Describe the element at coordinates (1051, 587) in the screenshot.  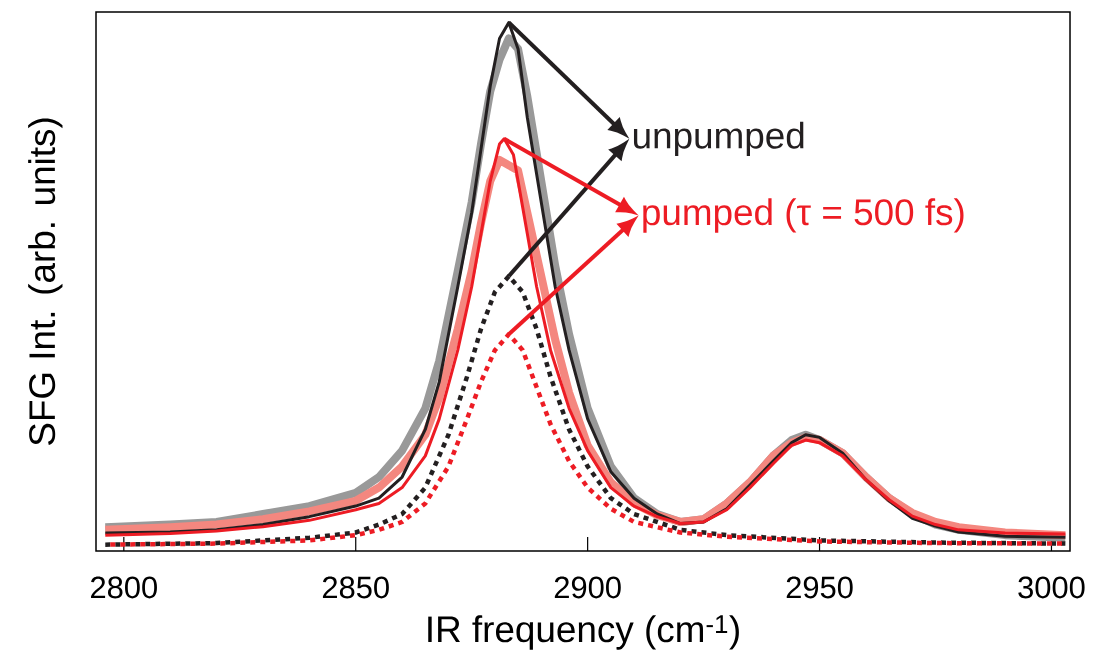
I see `x-tick-label: 3000` at that location.